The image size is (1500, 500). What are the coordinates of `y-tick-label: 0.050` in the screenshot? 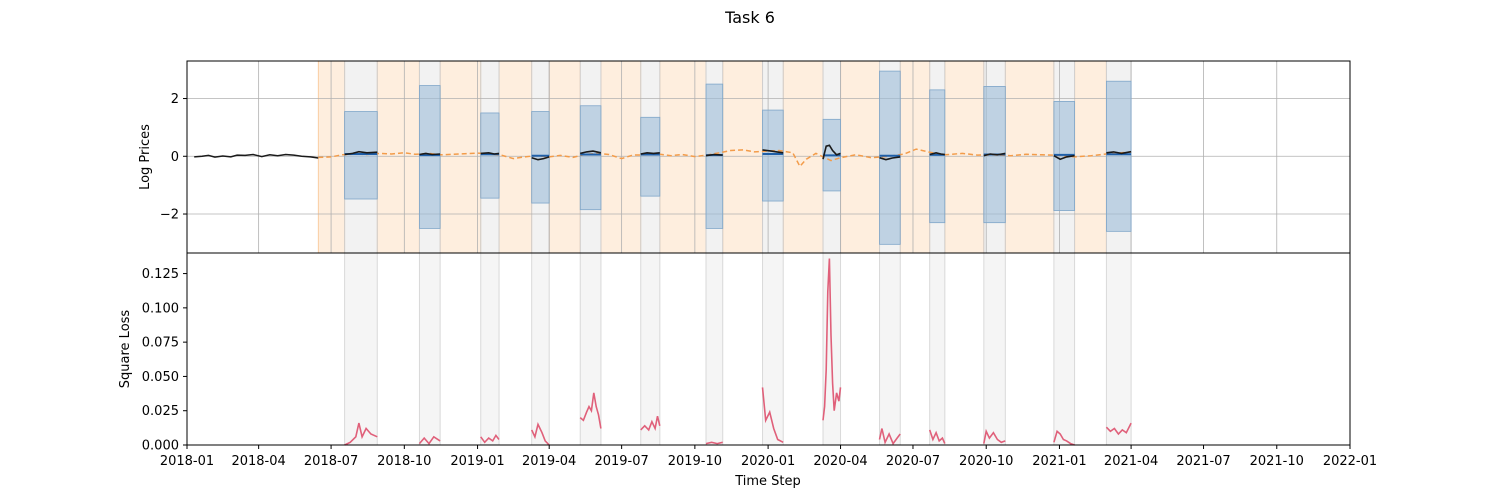 It's located at (160, 377).